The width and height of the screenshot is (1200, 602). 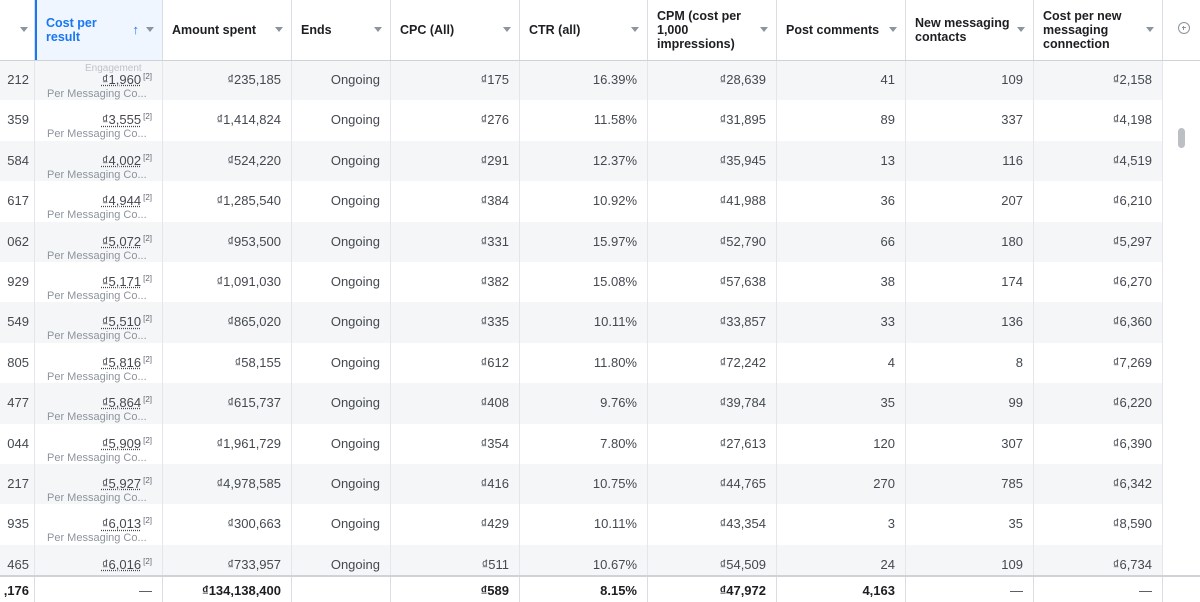 I want to click on cpc-value: ₫354, so click(x=494, y=443).